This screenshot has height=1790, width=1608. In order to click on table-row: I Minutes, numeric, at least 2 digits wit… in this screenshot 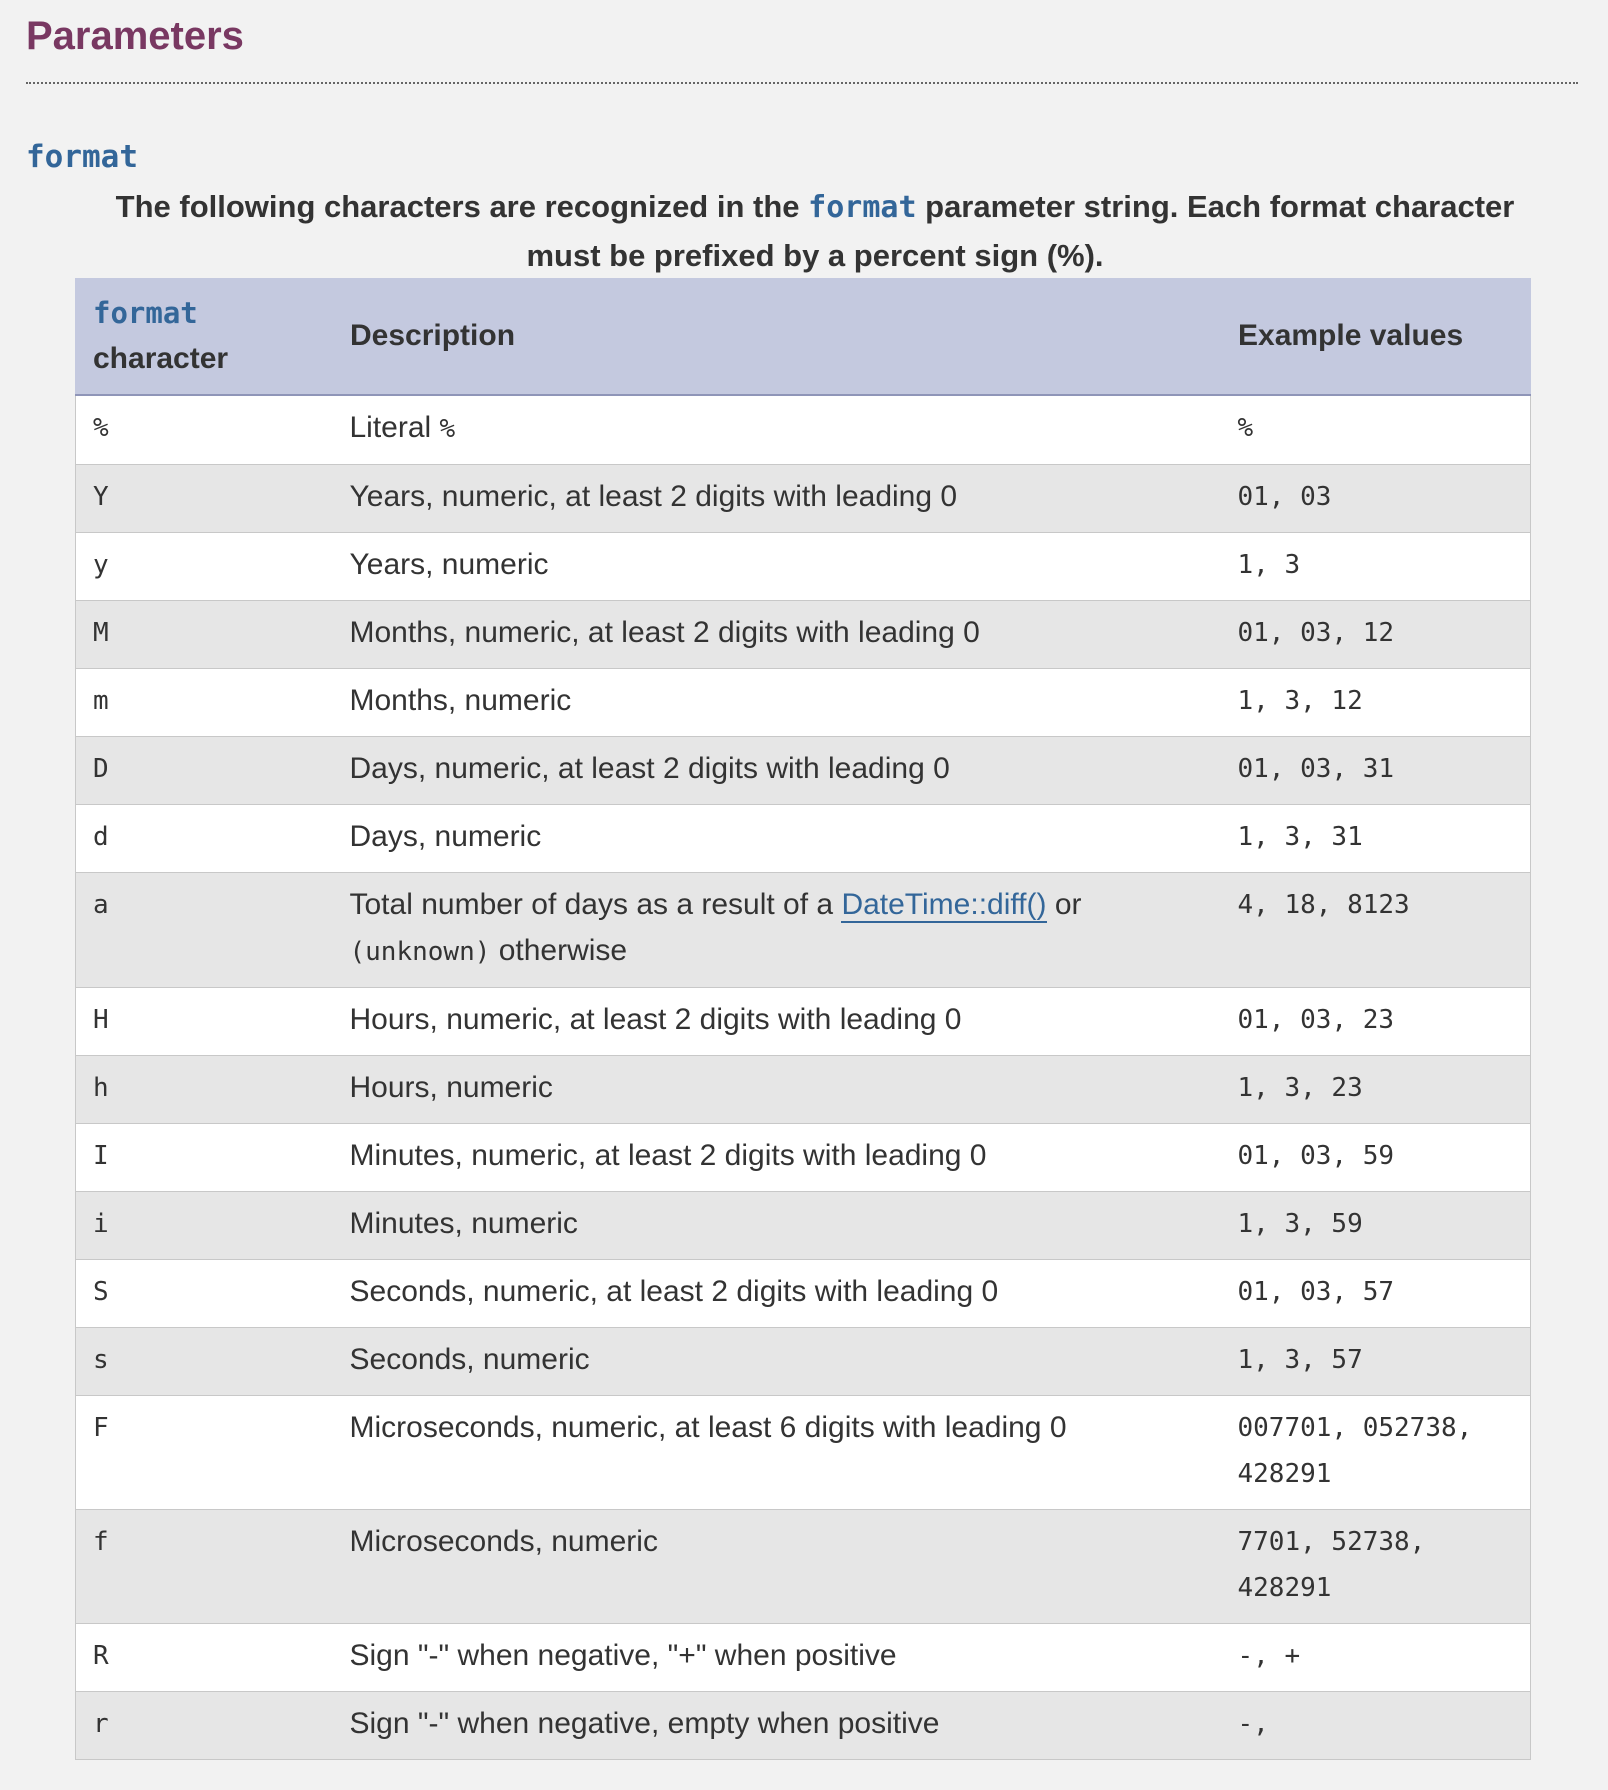, I will do `click(803, 1157)`.